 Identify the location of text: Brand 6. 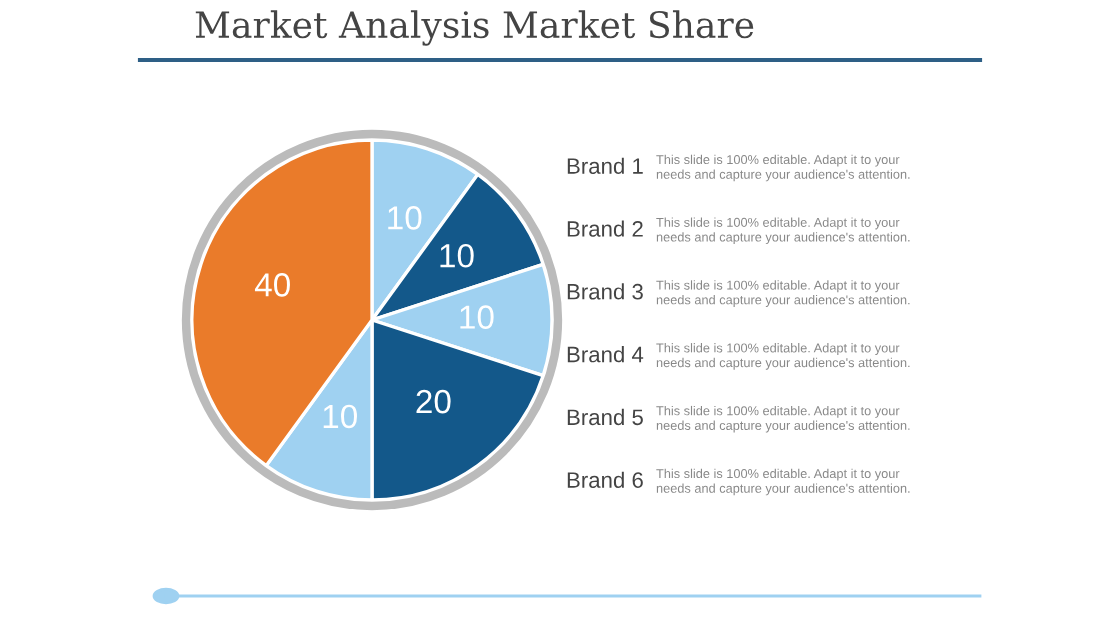
(605, 479).